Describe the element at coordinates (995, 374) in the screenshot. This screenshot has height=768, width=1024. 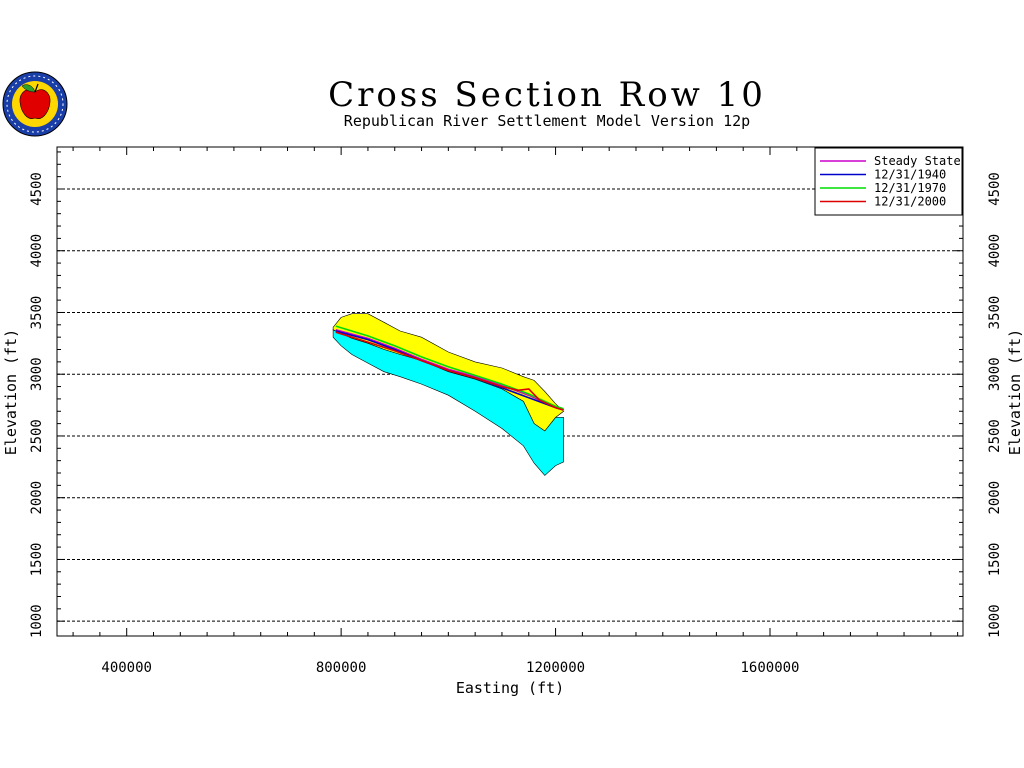
I see `y-tick-label-right-3000: 3000` at that location.